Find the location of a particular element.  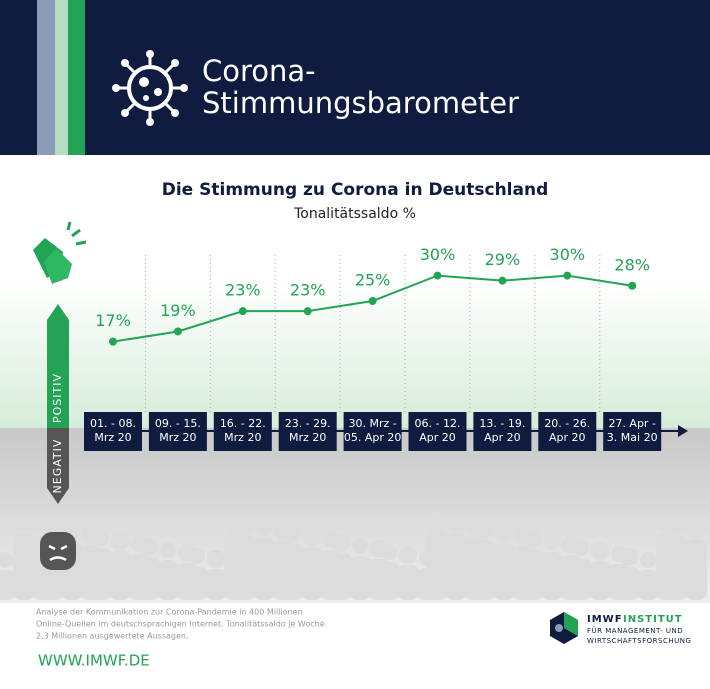

value-label: 28% is located at coordinates (632, 264).